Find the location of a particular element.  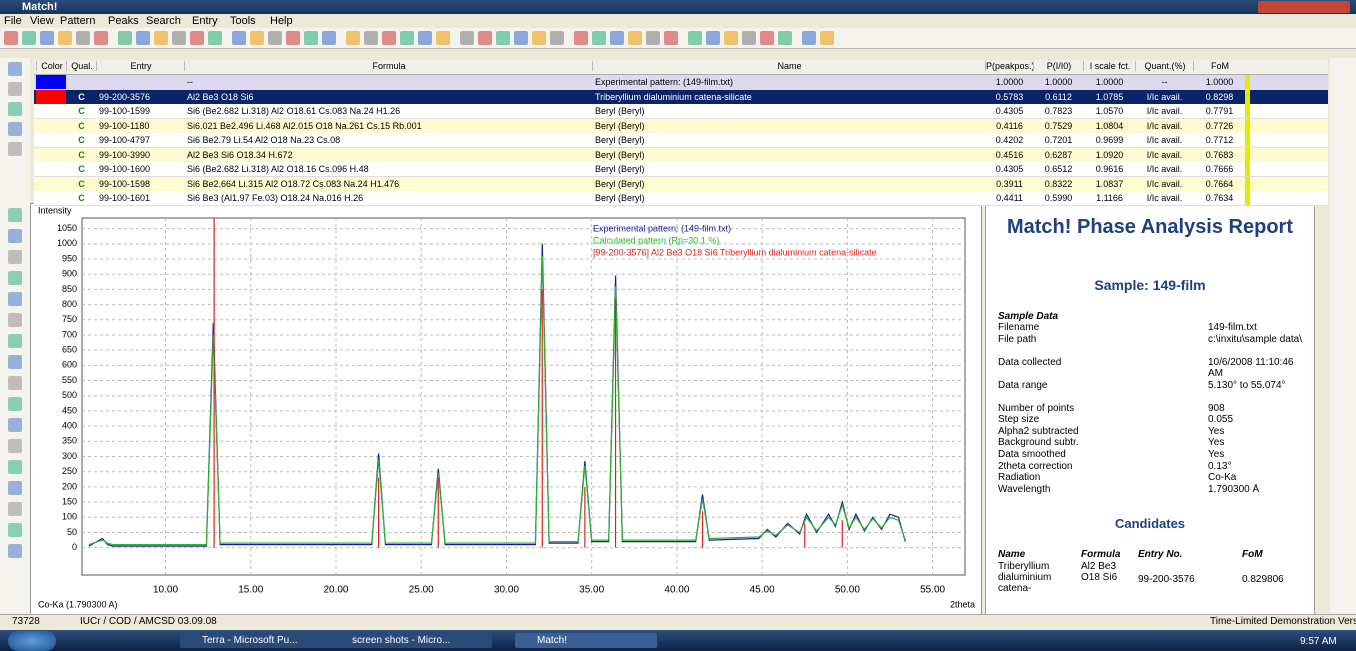

table-cell: Beryl (Beryl) is located at coordinates (620, 154).